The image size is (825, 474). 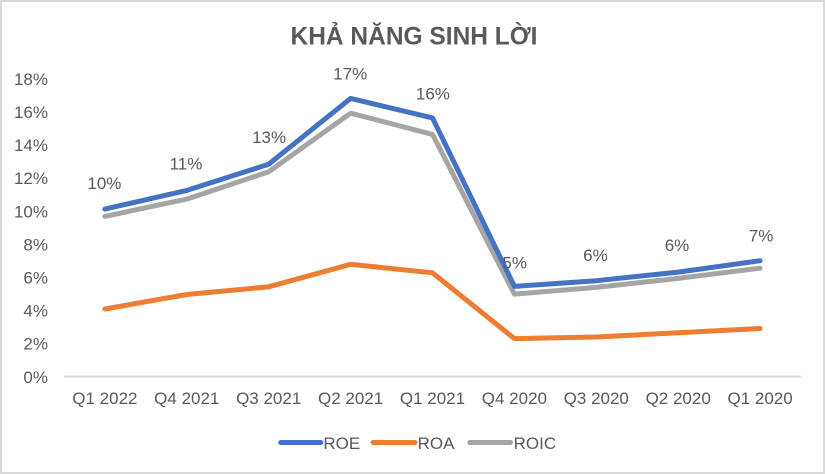 I want to click on svg-text: ROA, so click(x=437, y=443).